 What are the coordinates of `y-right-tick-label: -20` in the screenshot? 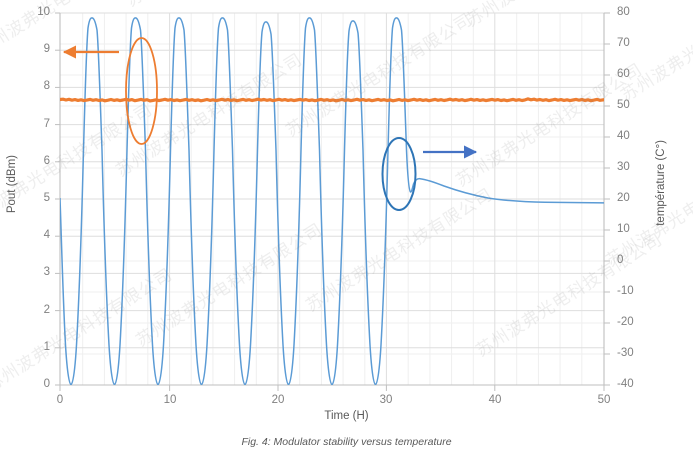 It's located at (625, 322).